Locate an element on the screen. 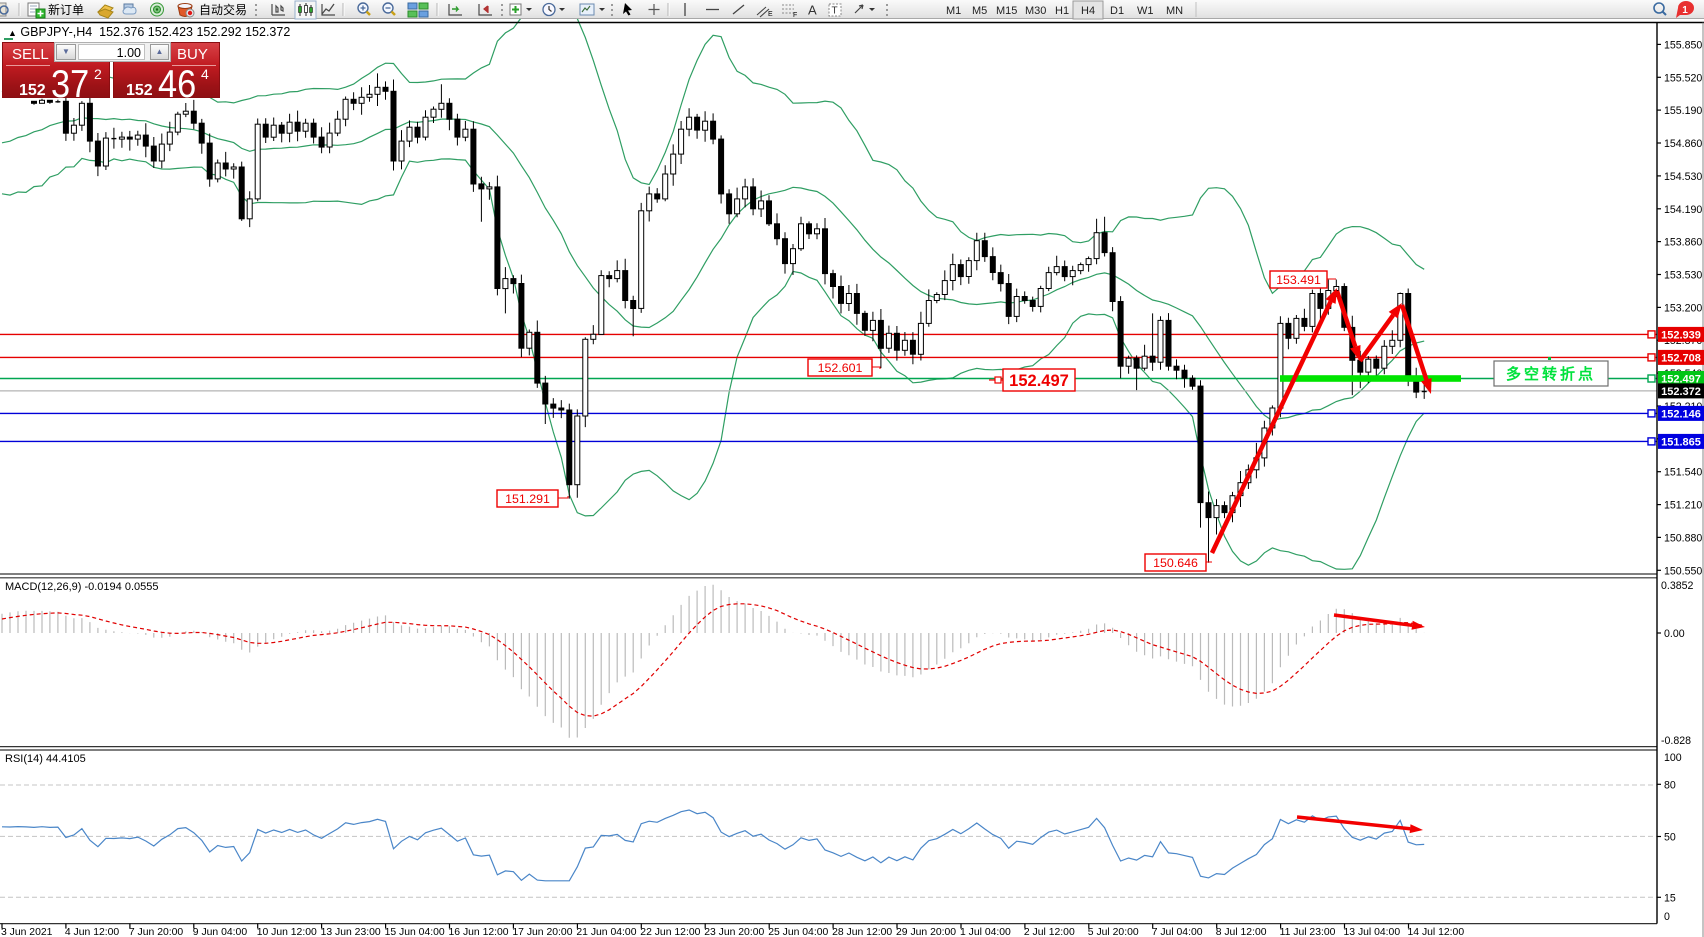 The image size is (1704, 937). svg-text: 154.530 is located at coordinates (1683, 177).